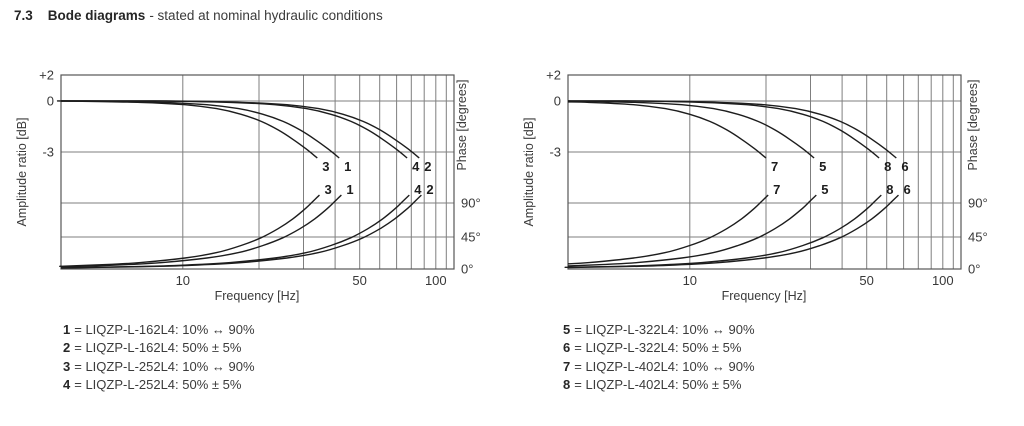 The height and width of the screenshot is (426, 1024). What do you see at coordinates (67, 329) in the screenshot?
I see `legend-curve-number: 1` at bounding box center [67, 329].